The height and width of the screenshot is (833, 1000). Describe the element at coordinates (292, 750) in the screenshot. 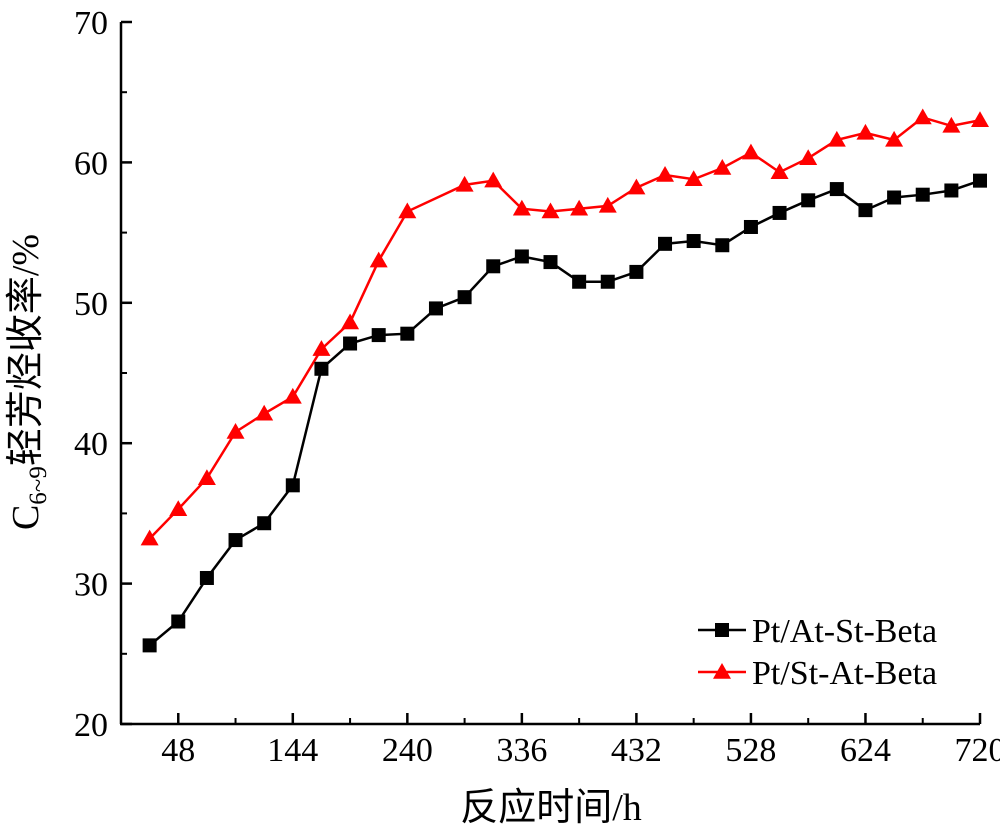

I see `x-tick-label: 144` at that location.